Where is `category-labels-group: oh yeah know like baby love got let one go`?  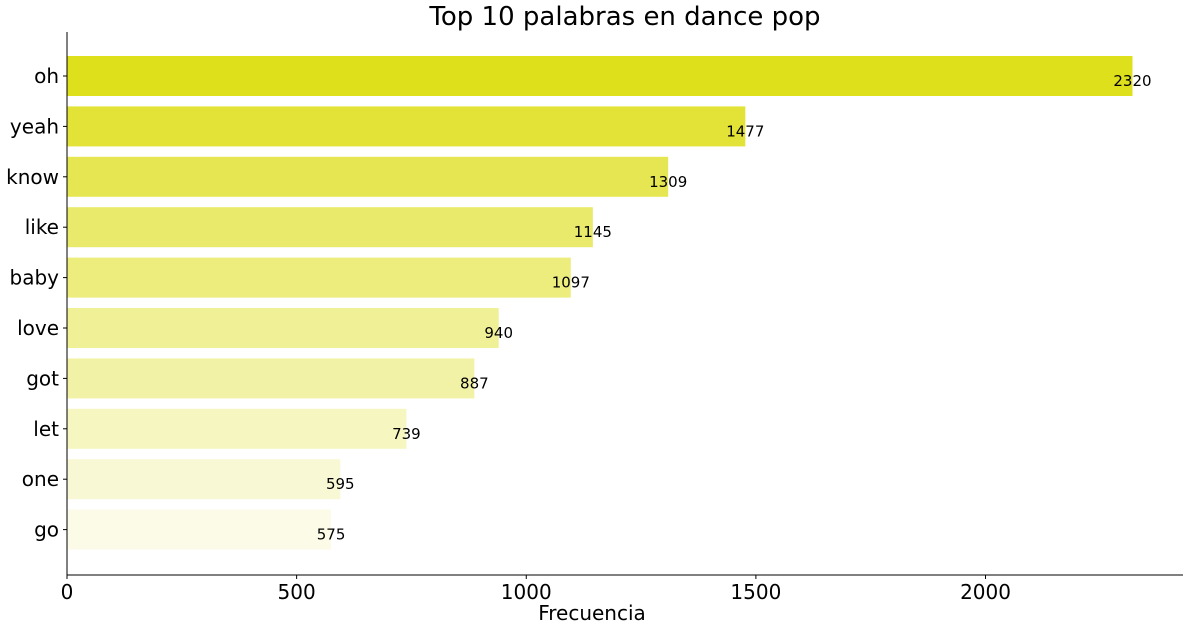
category-labels-group: oh yeah know like baby love got let one go is located at coordinates (36, 303).